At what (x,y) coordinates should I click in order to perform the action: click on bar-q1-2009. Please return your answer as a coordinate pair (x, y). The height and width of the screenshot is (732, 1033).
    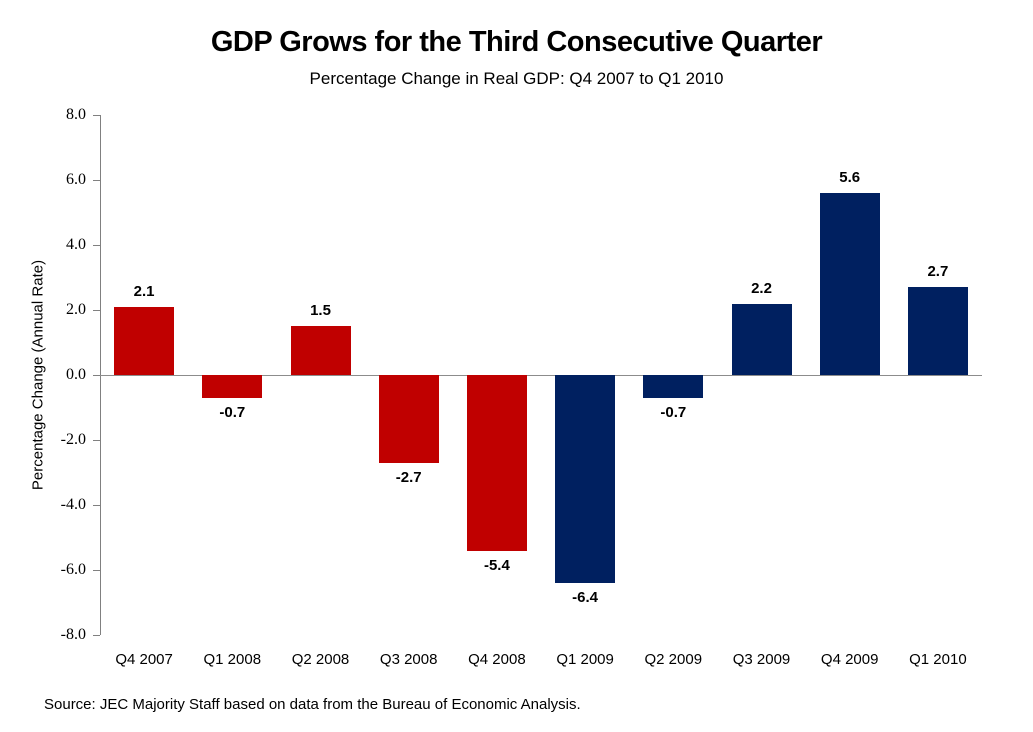
    Looking at the image, I should click on (585, 479).